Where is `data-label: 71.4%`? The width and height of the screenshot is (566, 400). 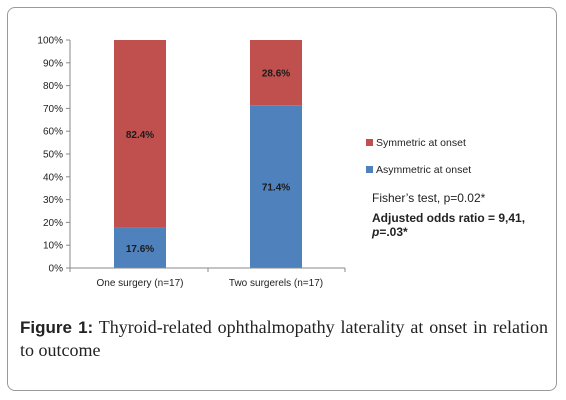 data-label: 71.4% is located at coordinates (276, 188).